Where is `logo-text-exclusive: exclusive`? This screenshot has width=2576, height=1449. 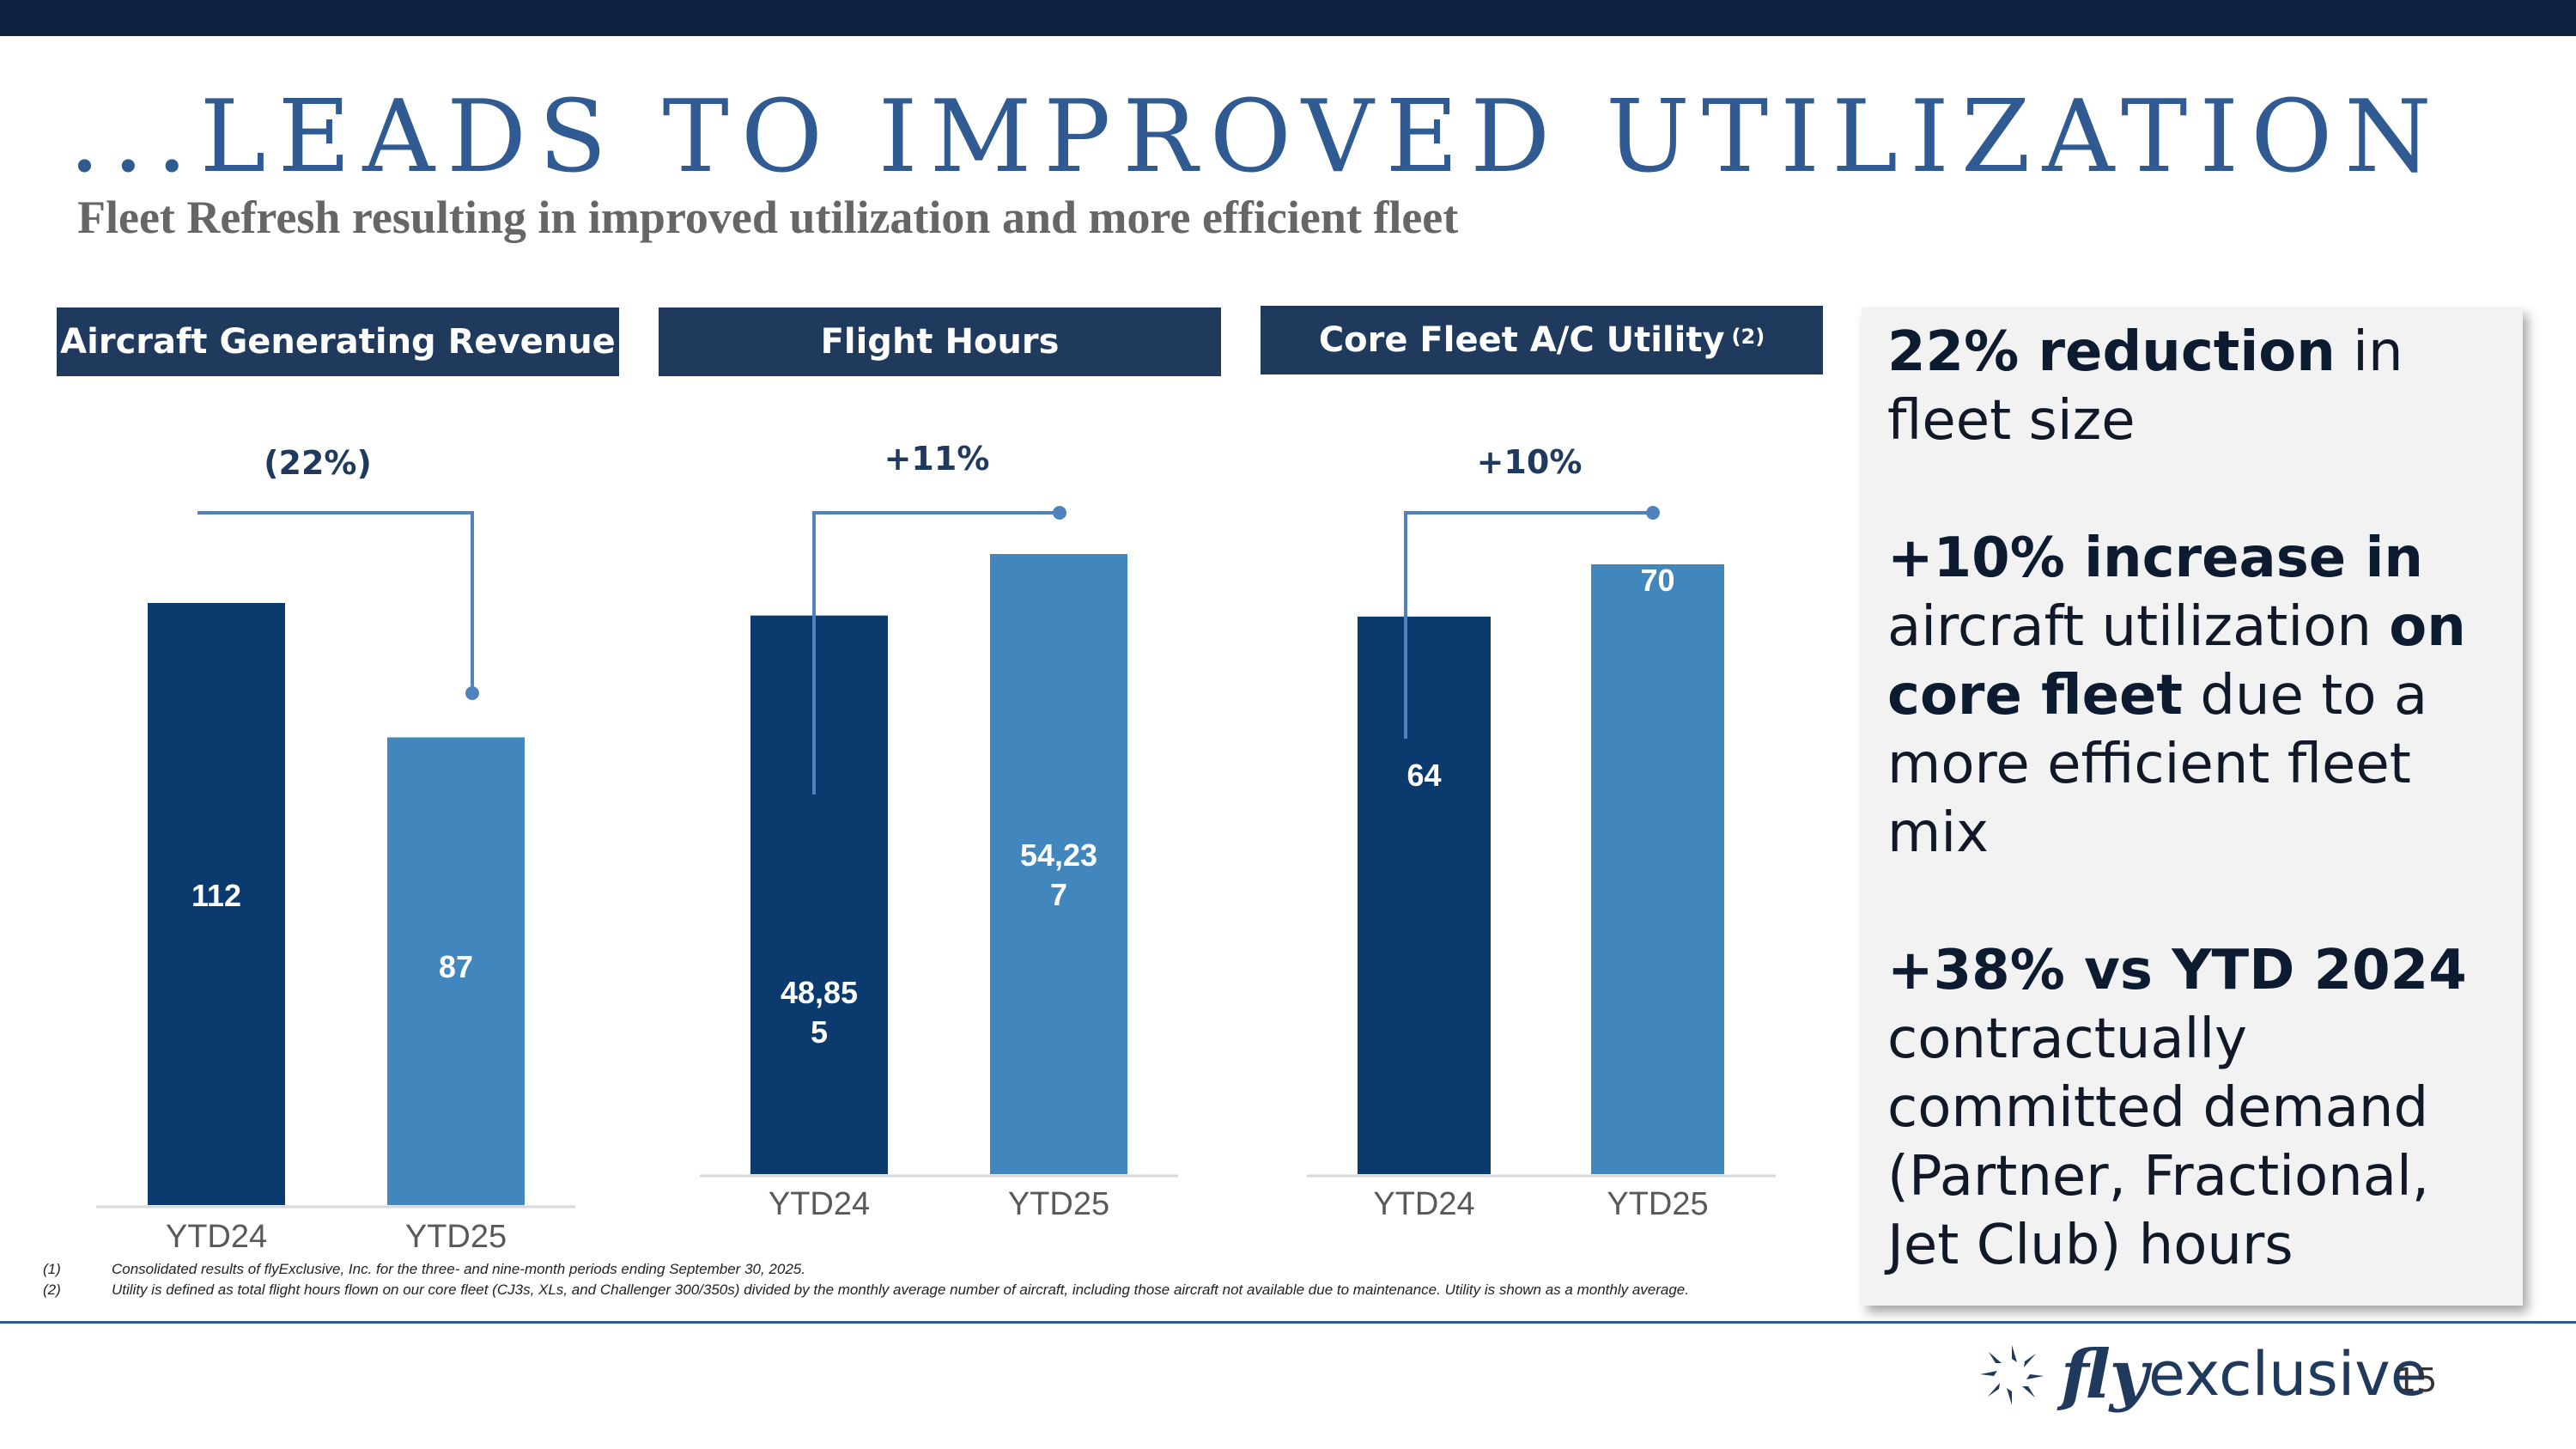
logo-text-exclusive: exclusive is located at coordinates (2287, 1374).